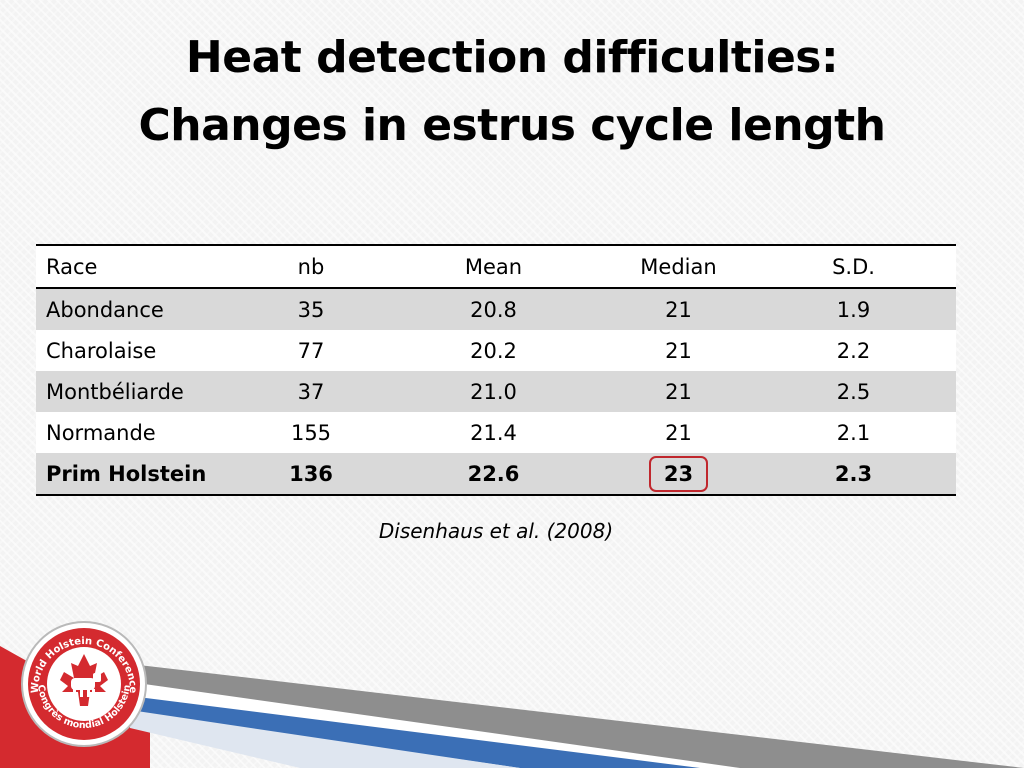 Image resolution: width=1024 pixels, height=768 pixels. I want to click on cell-sd: 2.1, so click(853, 432).